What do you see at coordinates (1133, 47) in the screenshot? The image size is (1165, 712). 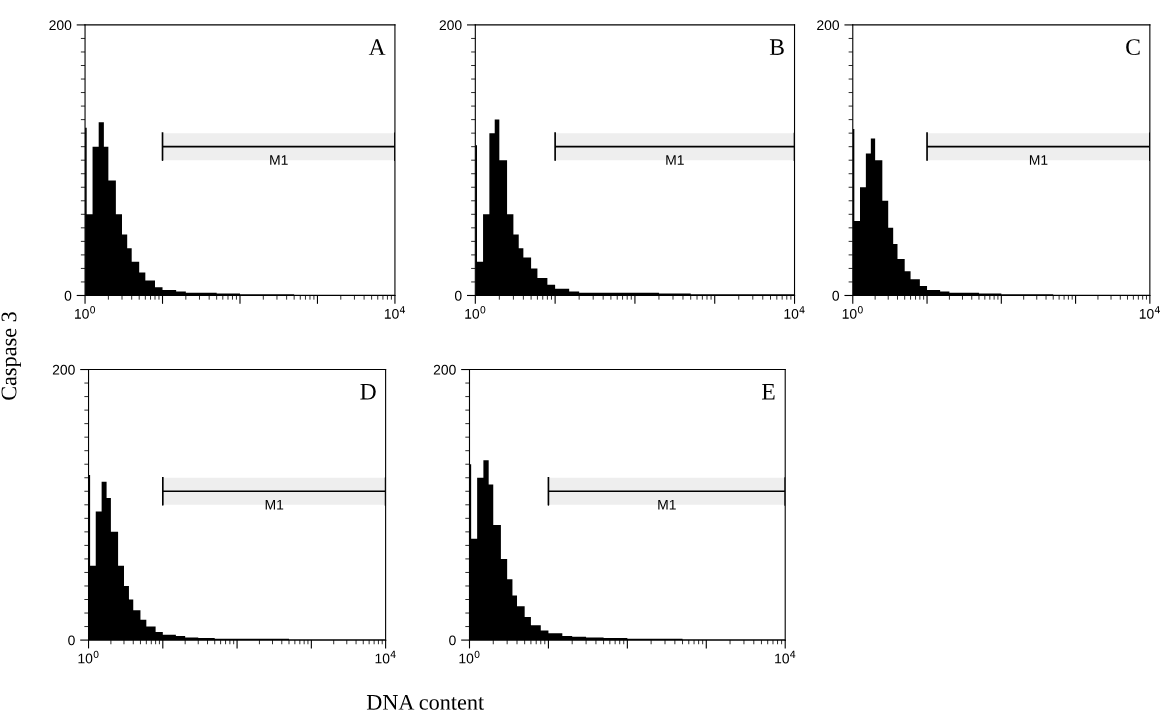 I see `chart-title: C` at bounding box center [1133, 47].